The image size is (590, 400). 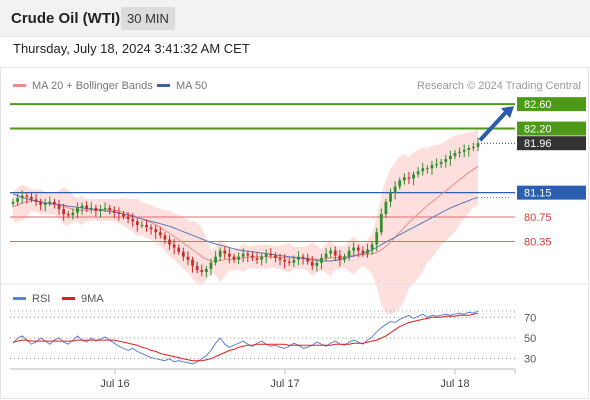 I want to click on rsi-line, so click(x=245, y=337).